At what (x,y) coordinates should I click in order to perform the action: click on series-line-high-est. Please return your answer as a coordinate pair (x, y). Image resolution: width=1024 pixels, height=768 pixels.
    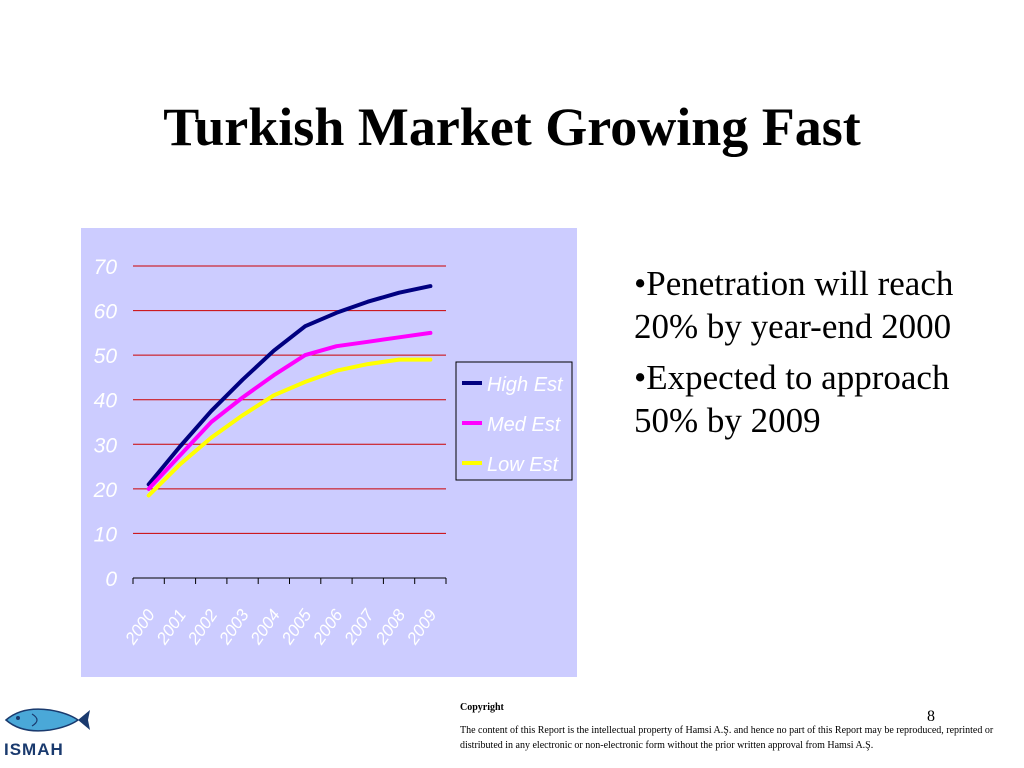
    Looking at the image, I should click on (289, 385).